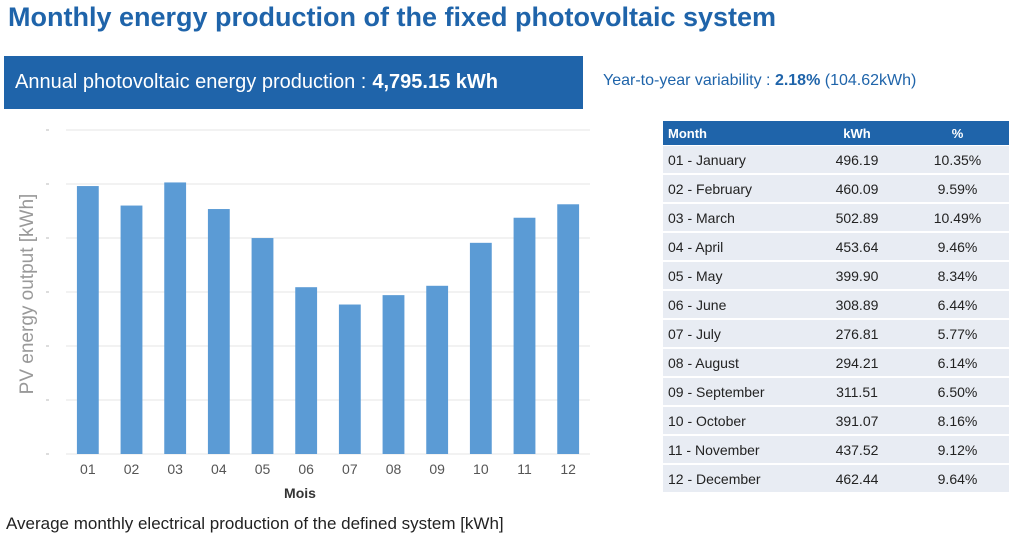 The image size is (1024, 546). What do you see at coordinates (957, 363) in the screenshot?
I see `percent-cell: 6.14%` at bounding box center [957, 363].